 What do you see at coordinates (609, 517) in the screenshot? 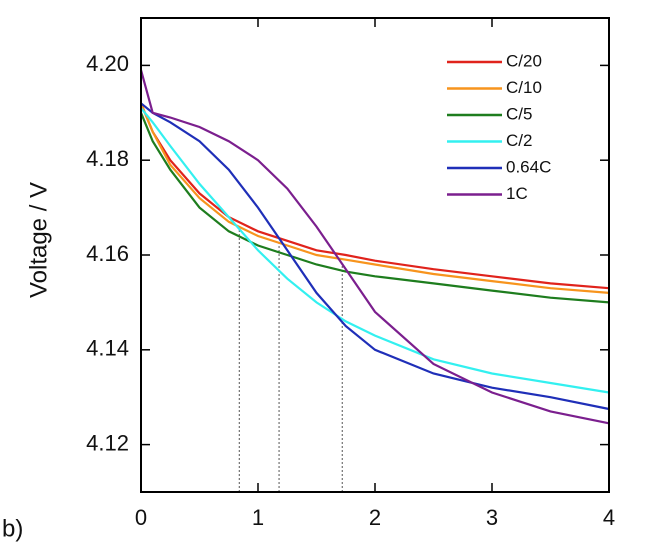
I see `x-tick-label: 4` at bounding box center [609, 517].